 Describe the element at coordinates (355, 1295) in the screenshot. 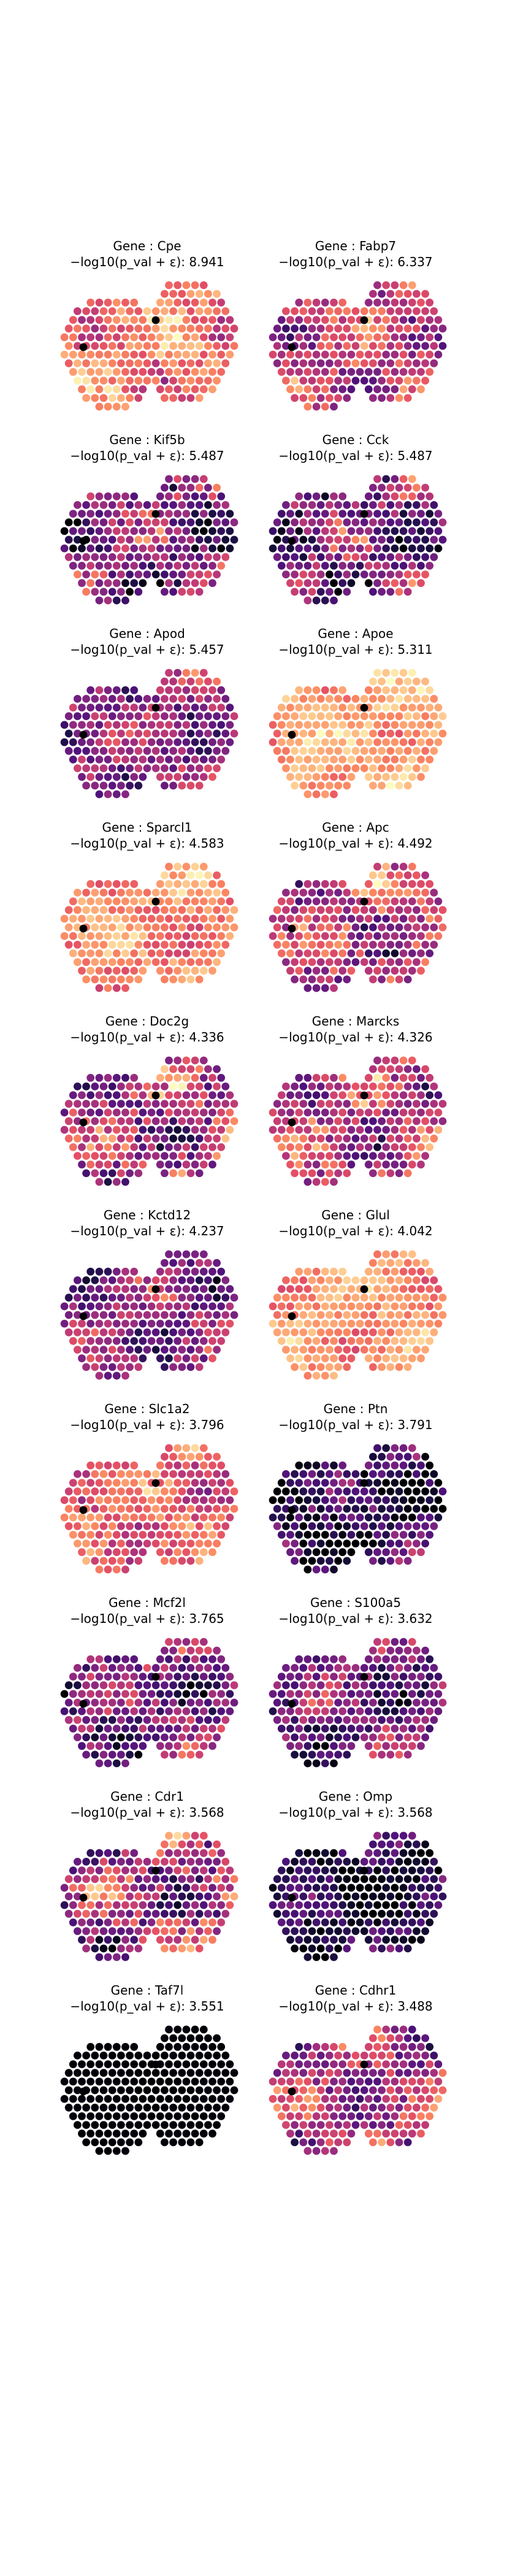

I see `gene-panel: Gene : Glul −log10(p_val + ε): 4.042` at that location.